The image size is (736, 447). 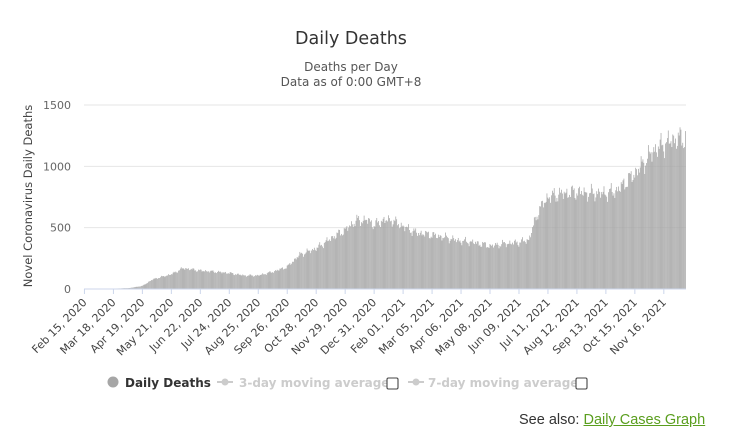 What do you see at coordinates (503, 383) in the screenshot?
I see `legend-label-7-day-average: 7-day moving average` at bounding box center [503, 383].